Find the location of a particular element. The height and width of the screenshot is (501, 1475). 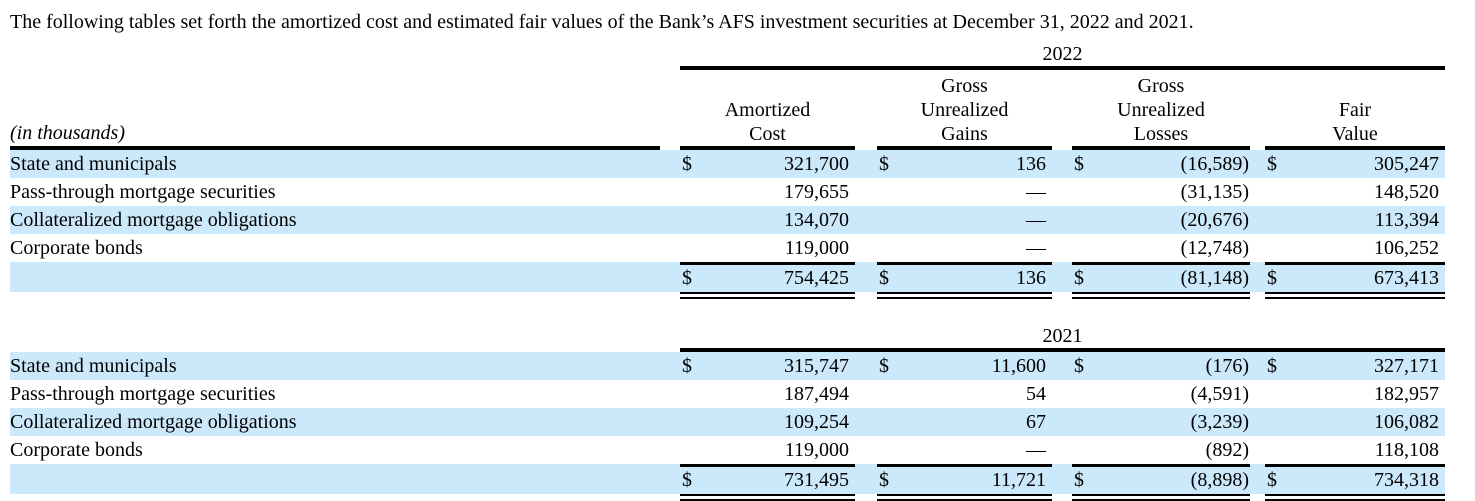

amount-value: 106,252 is located at coordinates (1406, 248).